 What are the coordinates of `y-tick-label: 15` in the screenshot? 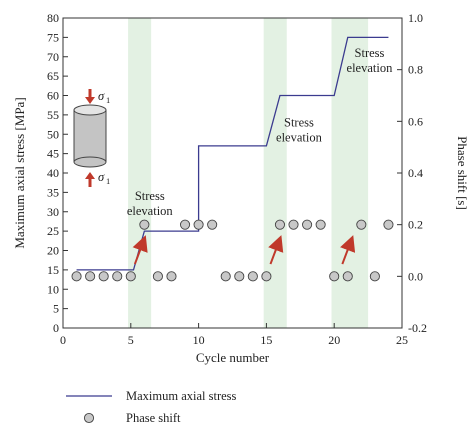 It's located at (53, 270).